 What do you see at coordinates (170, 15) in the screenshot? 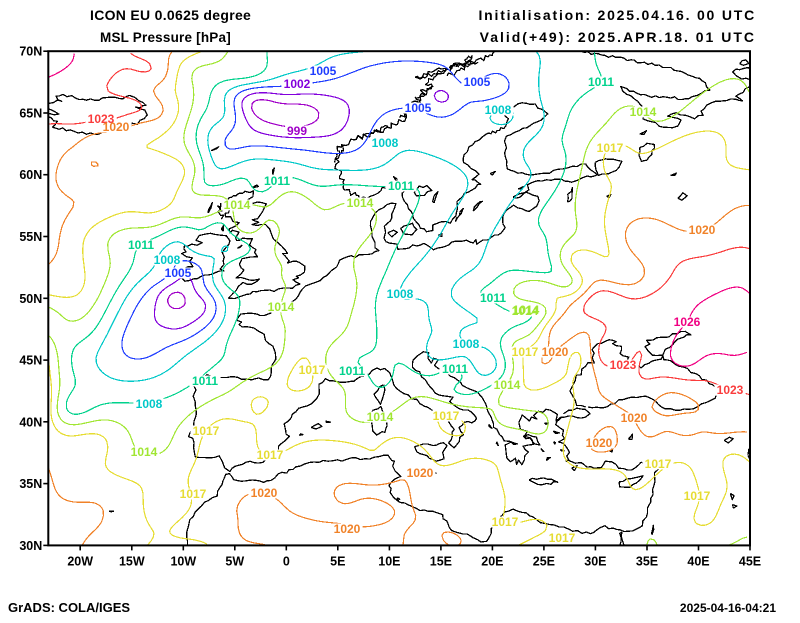
I see `svg-text: ICON EU 0.0625 degree` at bounding box center [170, 15].